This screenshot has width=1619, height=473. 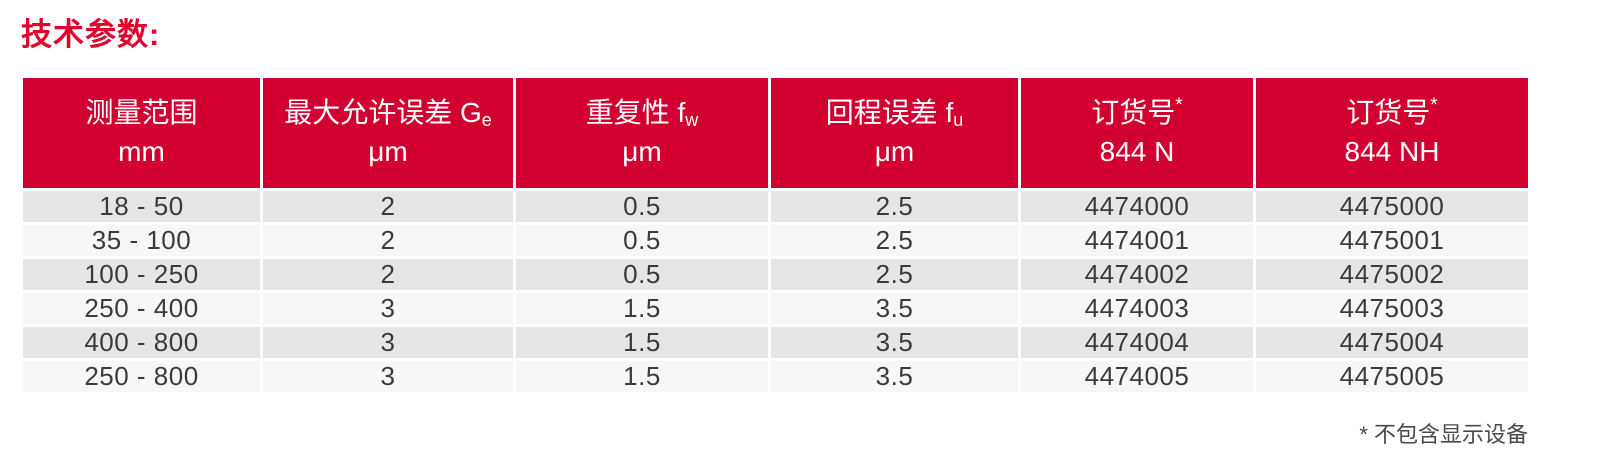 What do you see at coordinates (642, 133) in the screenshot?
I see `header-repeatability: 重复性 fw μm` at bounding box center [642, 133].